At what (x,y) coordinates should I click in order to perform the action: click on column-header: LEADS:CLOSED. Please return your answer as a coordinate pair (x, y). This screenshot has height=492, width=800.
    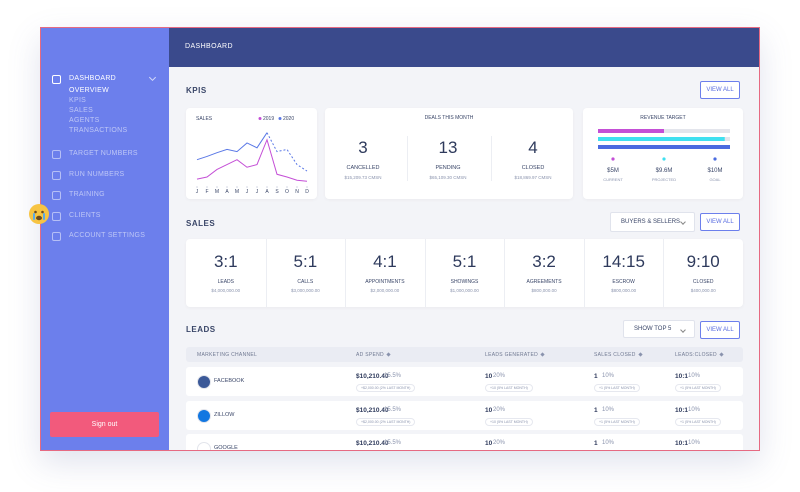
    Looking at the image, I should click on (699, 355).